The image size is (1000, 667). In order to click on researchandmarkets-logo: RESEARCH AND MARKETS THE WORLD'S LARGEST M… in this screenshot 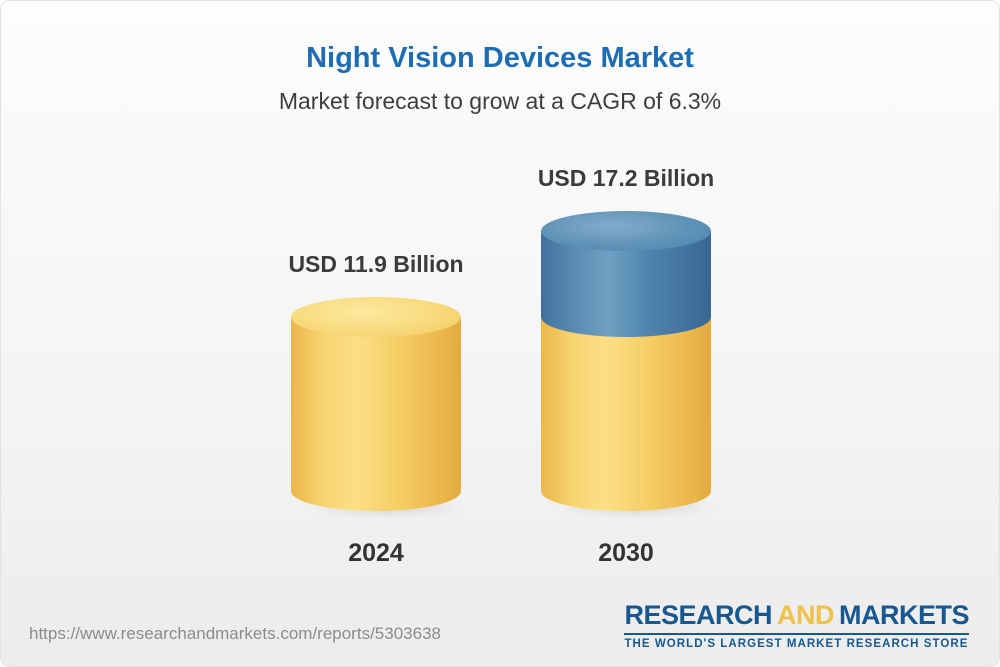, I will do `click(797, 625)`.